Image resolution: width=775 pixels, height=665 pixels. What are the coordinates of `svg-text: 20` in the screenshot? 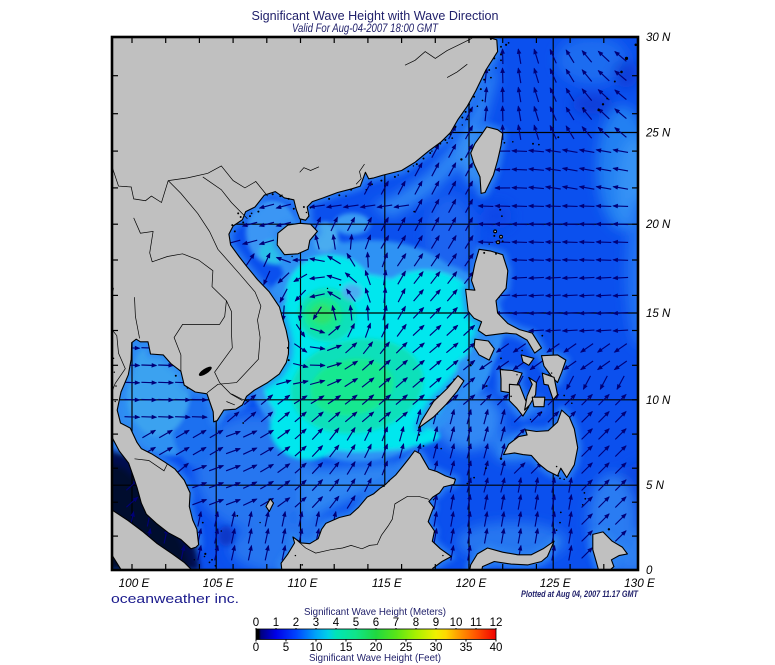 It's located at (376, 648).